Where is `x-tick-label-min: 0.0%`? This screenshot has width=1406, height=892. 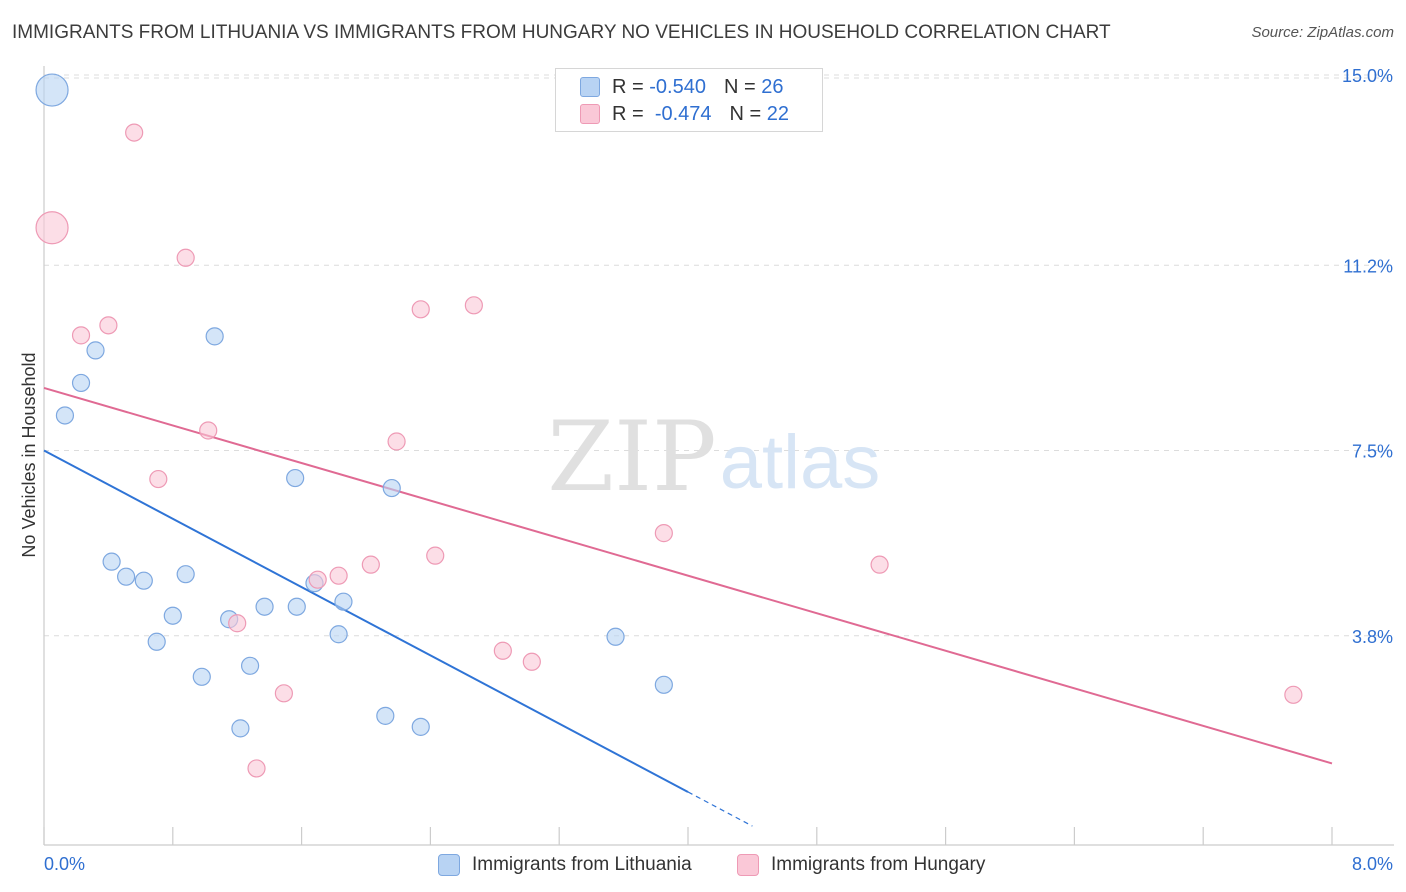
x-tick-label-min: 0.0% is located at coordinates (64, 864).